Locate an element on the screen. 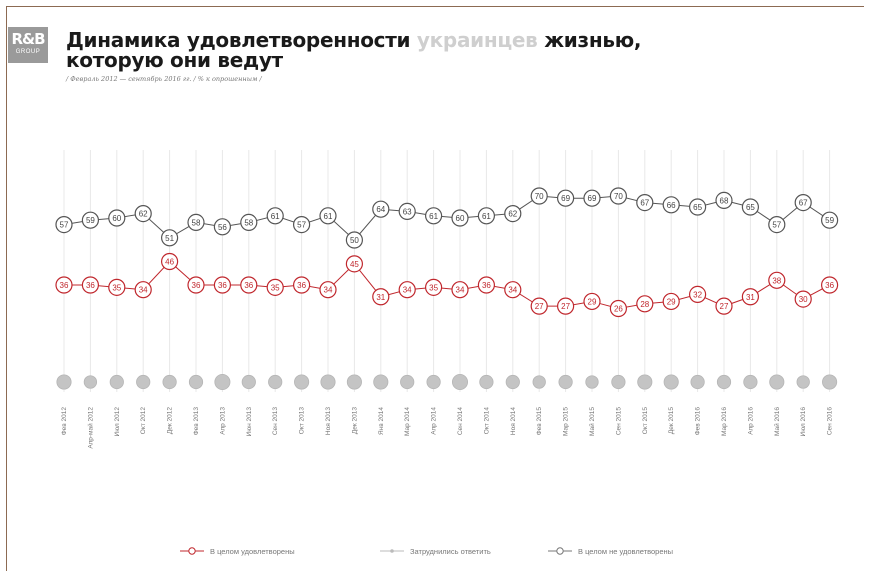 The image size is (870, 573). satisfied-line is located at coordinates (447, 285).